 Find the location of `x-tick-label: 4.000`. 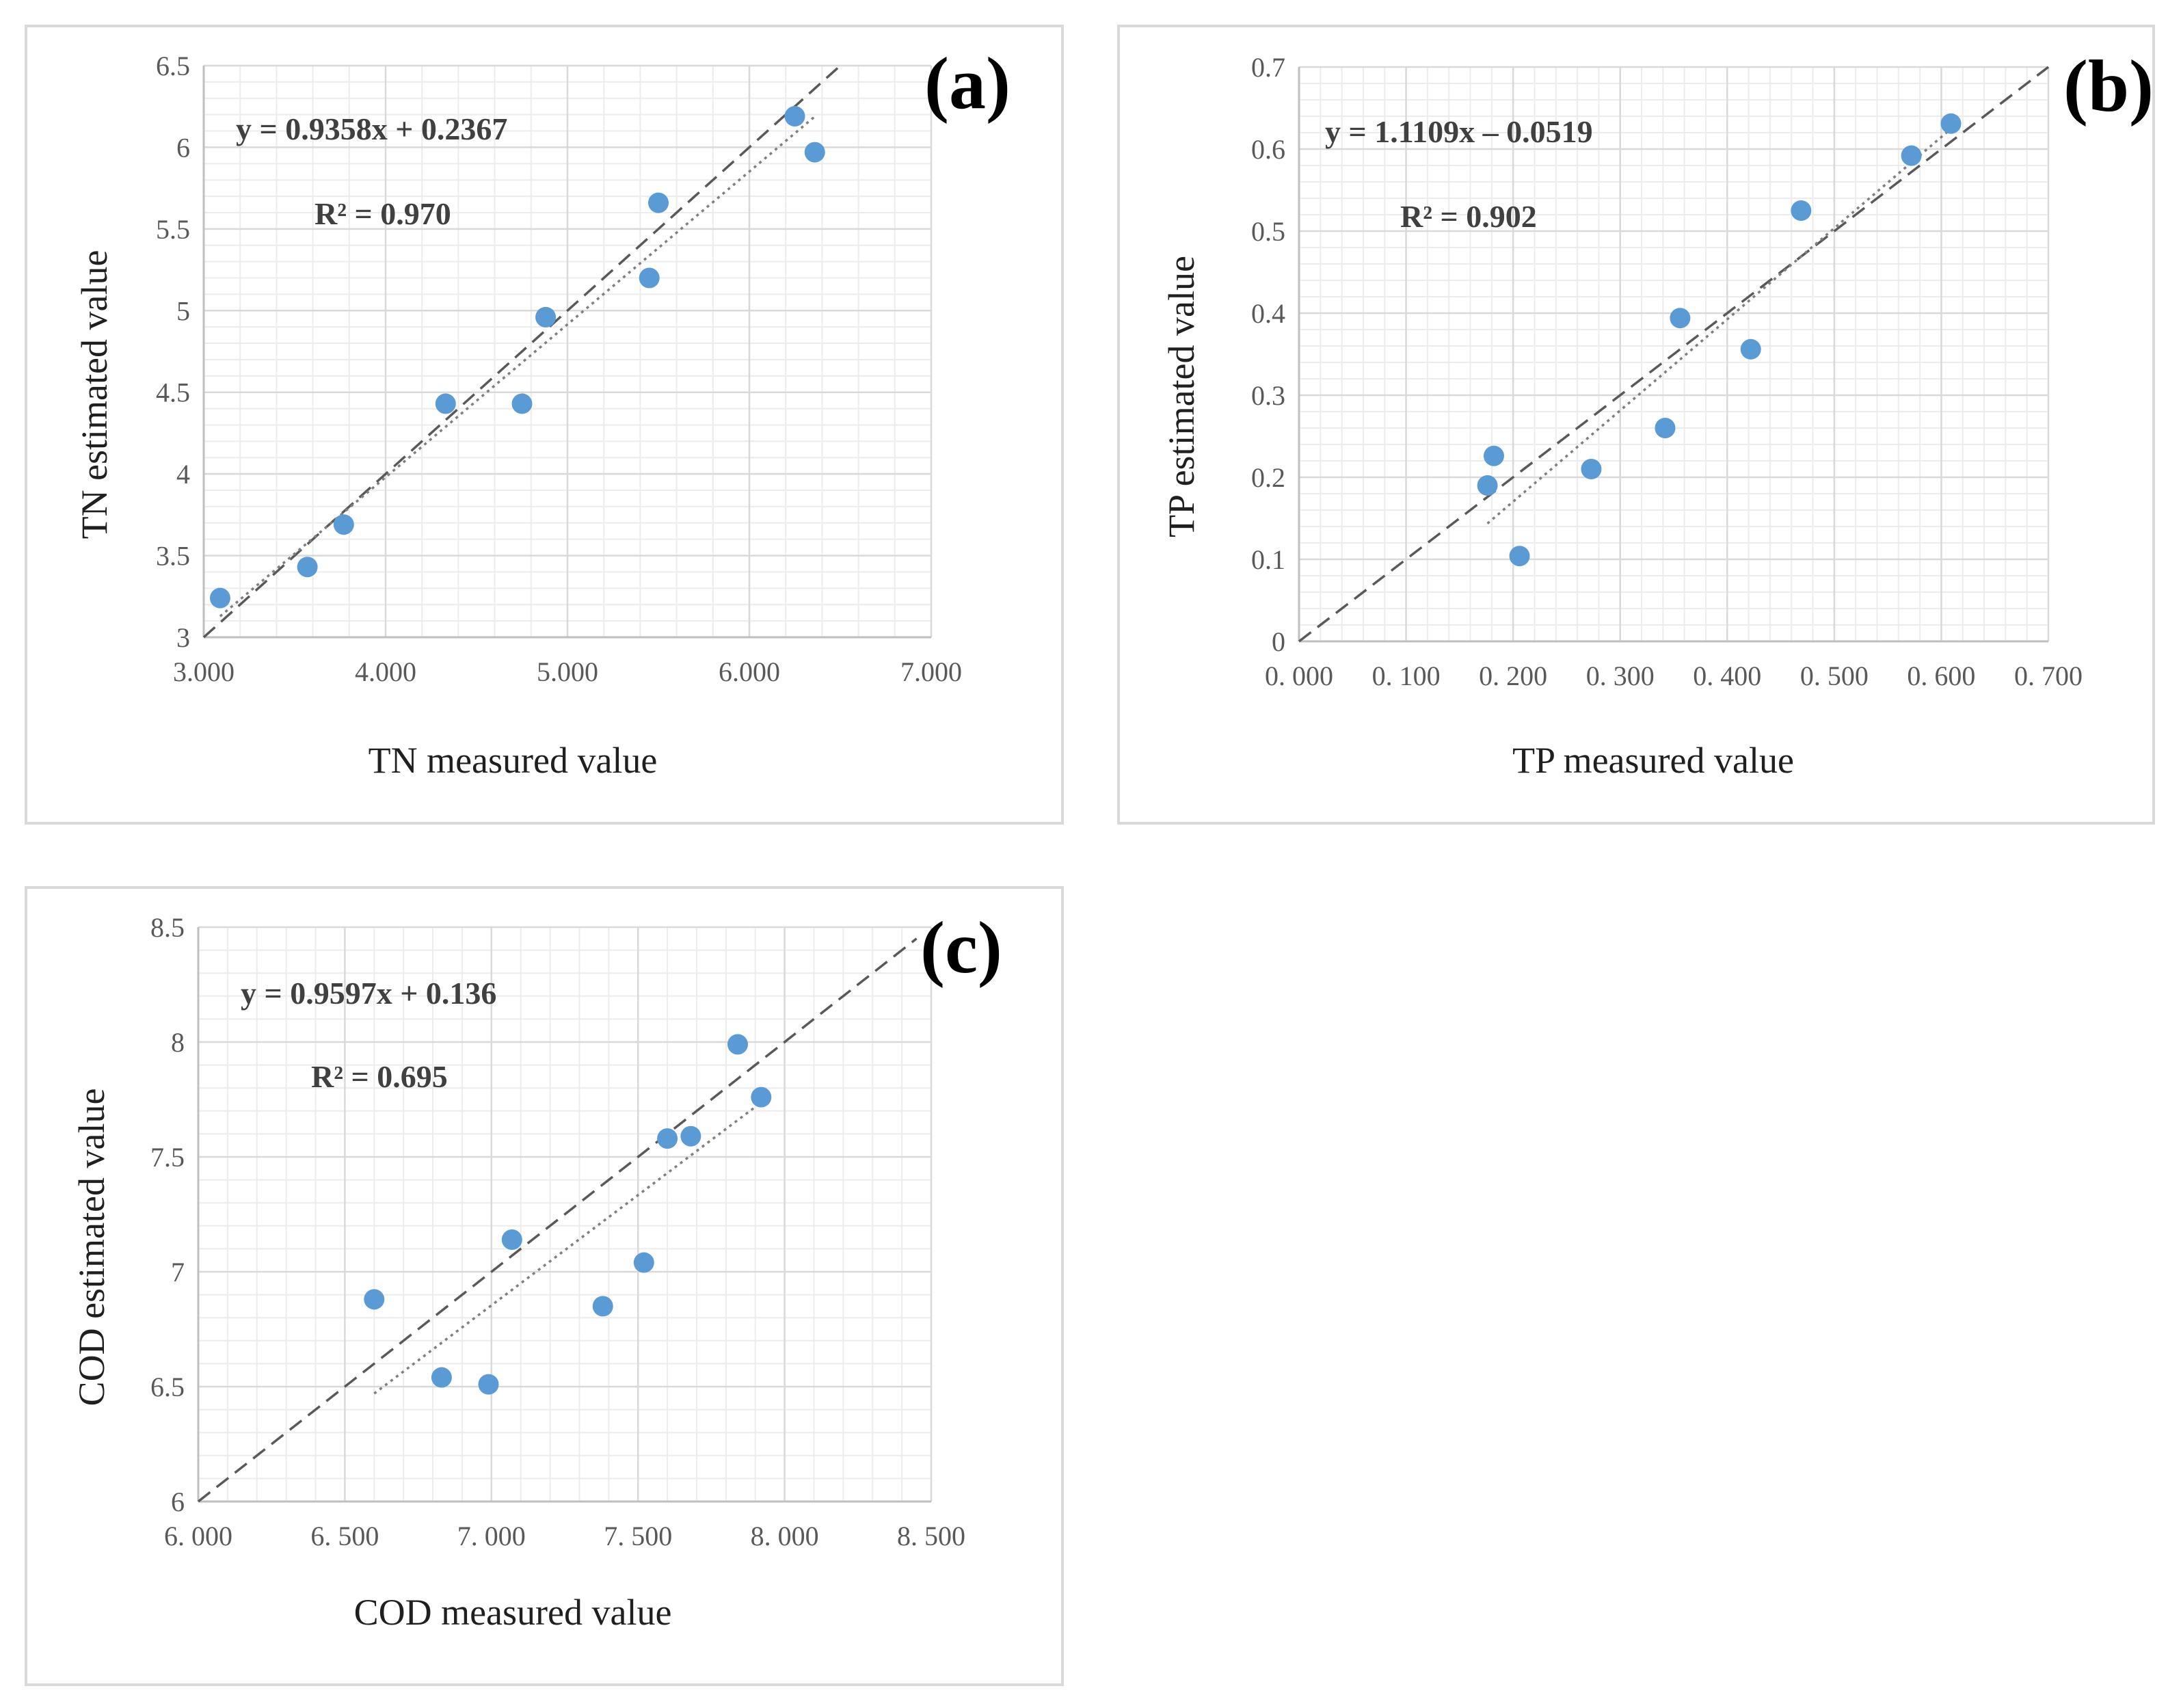

x-tick-label: 4.000 is located at coordinates (385, 671).